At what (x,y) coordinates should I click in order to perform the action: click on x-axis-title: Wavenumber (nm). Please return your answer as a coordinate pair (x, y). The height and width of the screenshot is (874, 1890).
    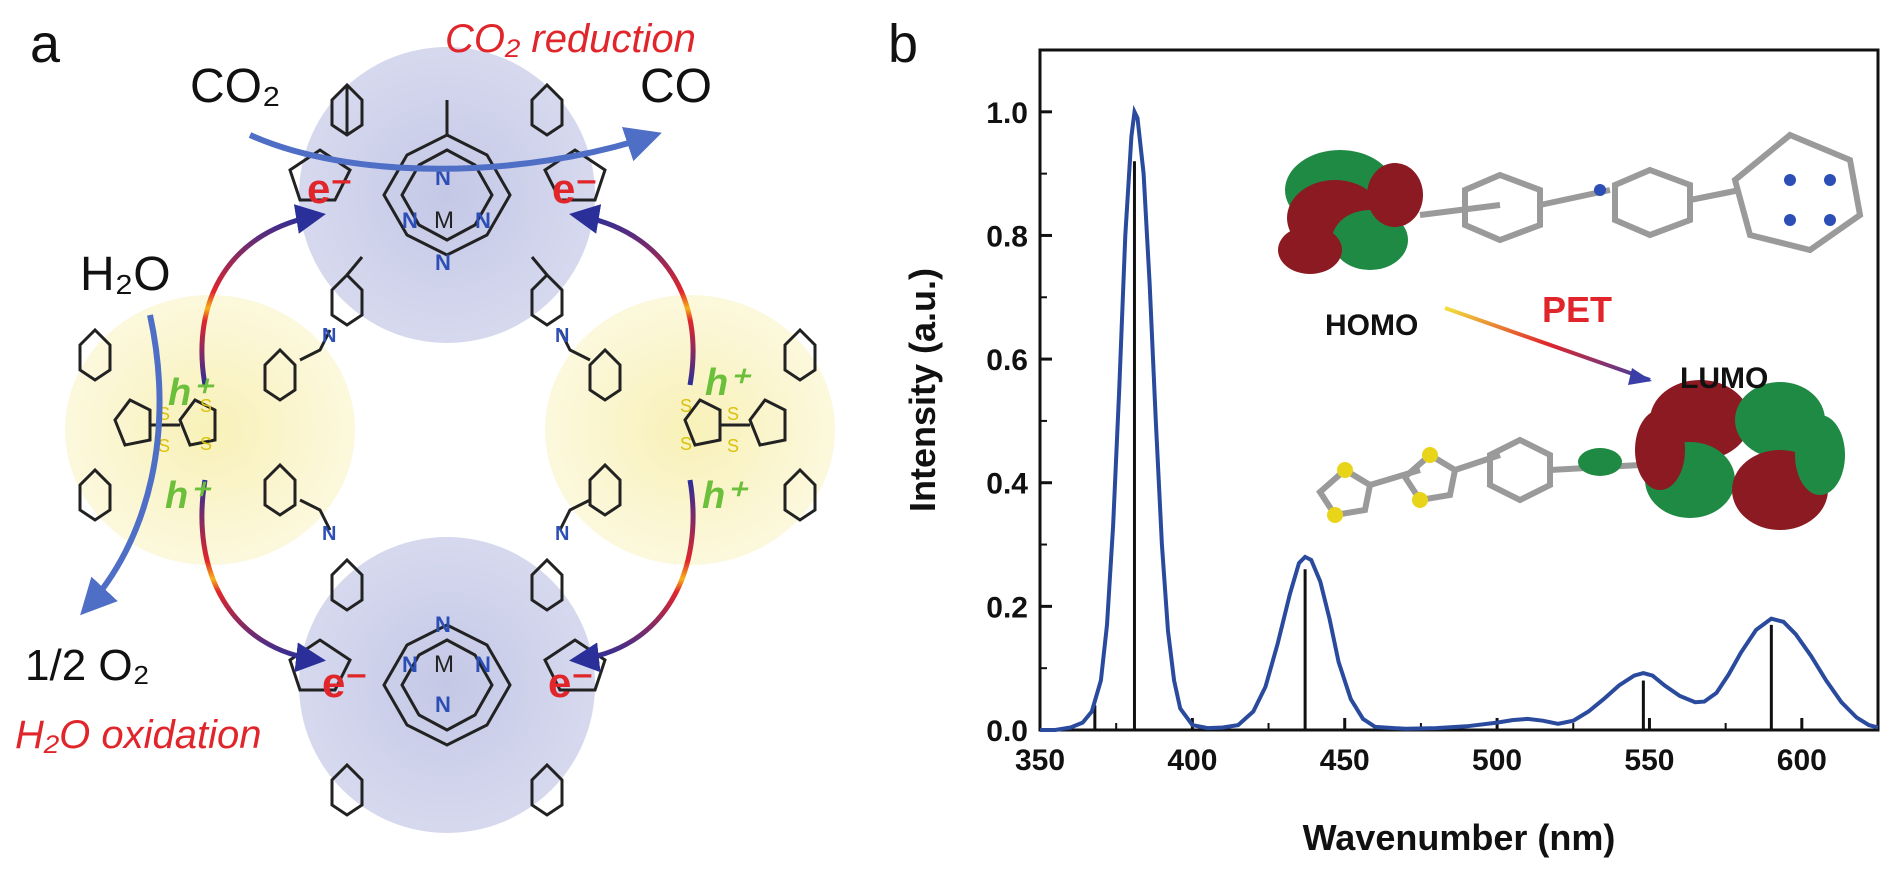
    Looking at the image, I should click on (1459, 837).